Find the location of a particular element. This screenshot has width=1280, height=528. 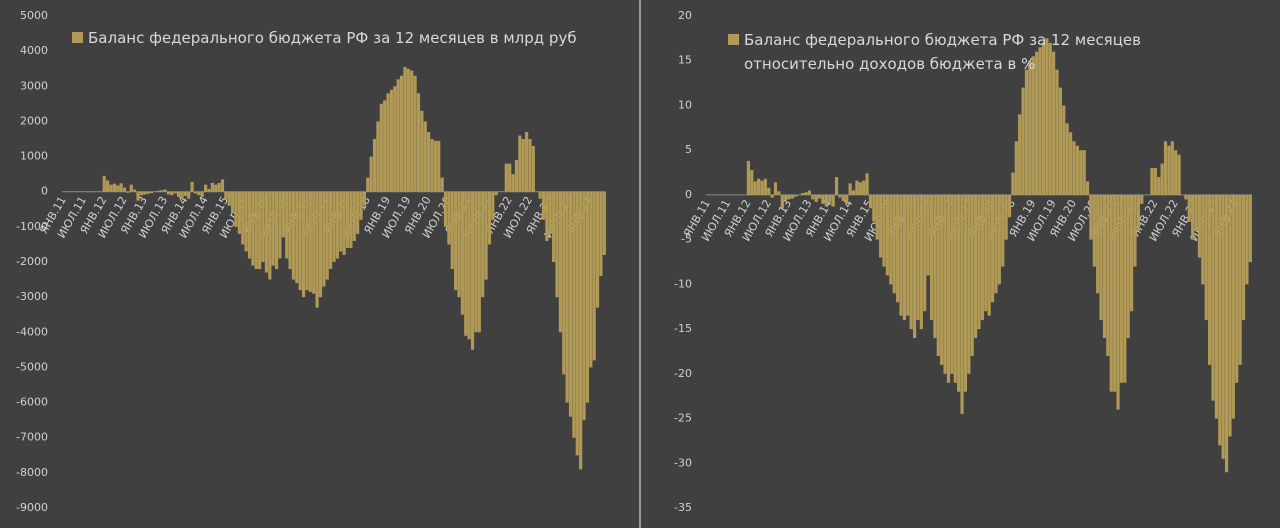

y-tick-label: 5 is located at coordinates (688, 149).